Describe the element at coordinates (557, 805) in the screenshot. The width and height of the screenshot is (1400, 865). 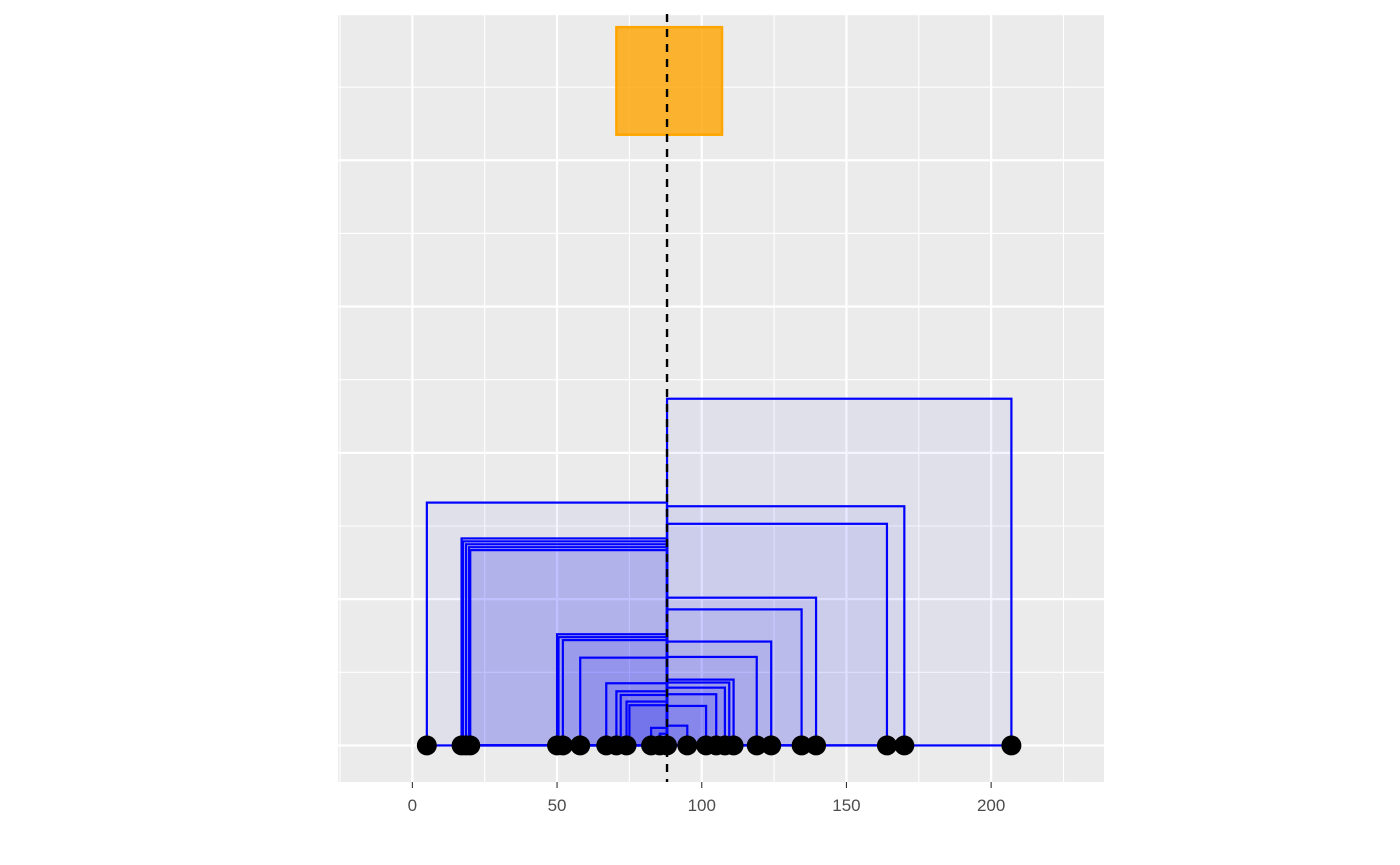
I see `x-tick-label: 50` at that location.